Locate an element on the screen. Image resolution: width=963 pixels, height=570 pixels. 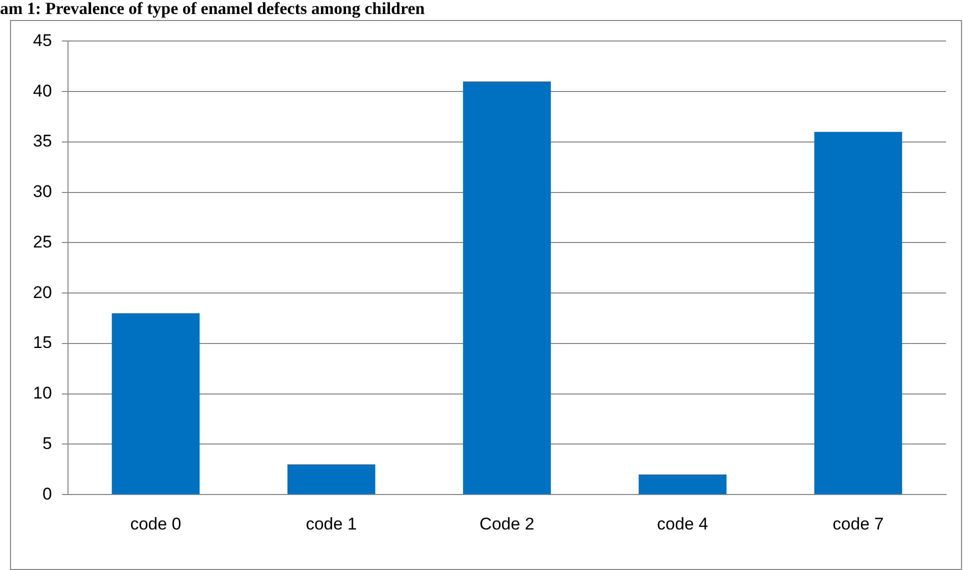
x-tick-label: code 4 is located at coordinates (682, 524).